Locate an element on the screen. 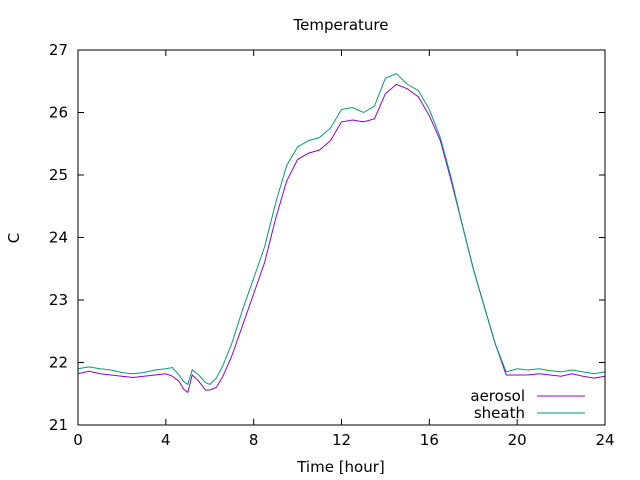 This screenshot has height=480, width=640. y-tick-label: 22 is located at coordinates (58, 363).